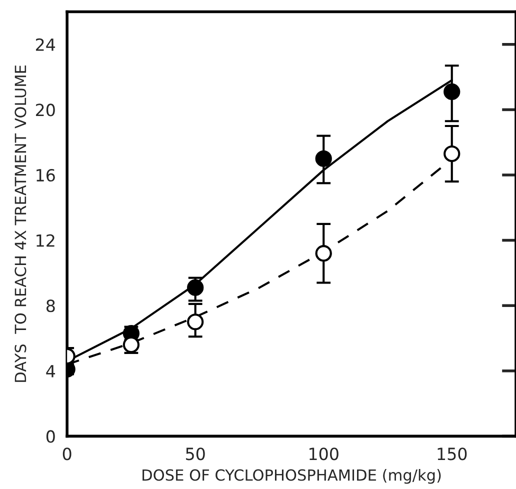  I want to click on y-tick-label: 20, so click(45, 110).